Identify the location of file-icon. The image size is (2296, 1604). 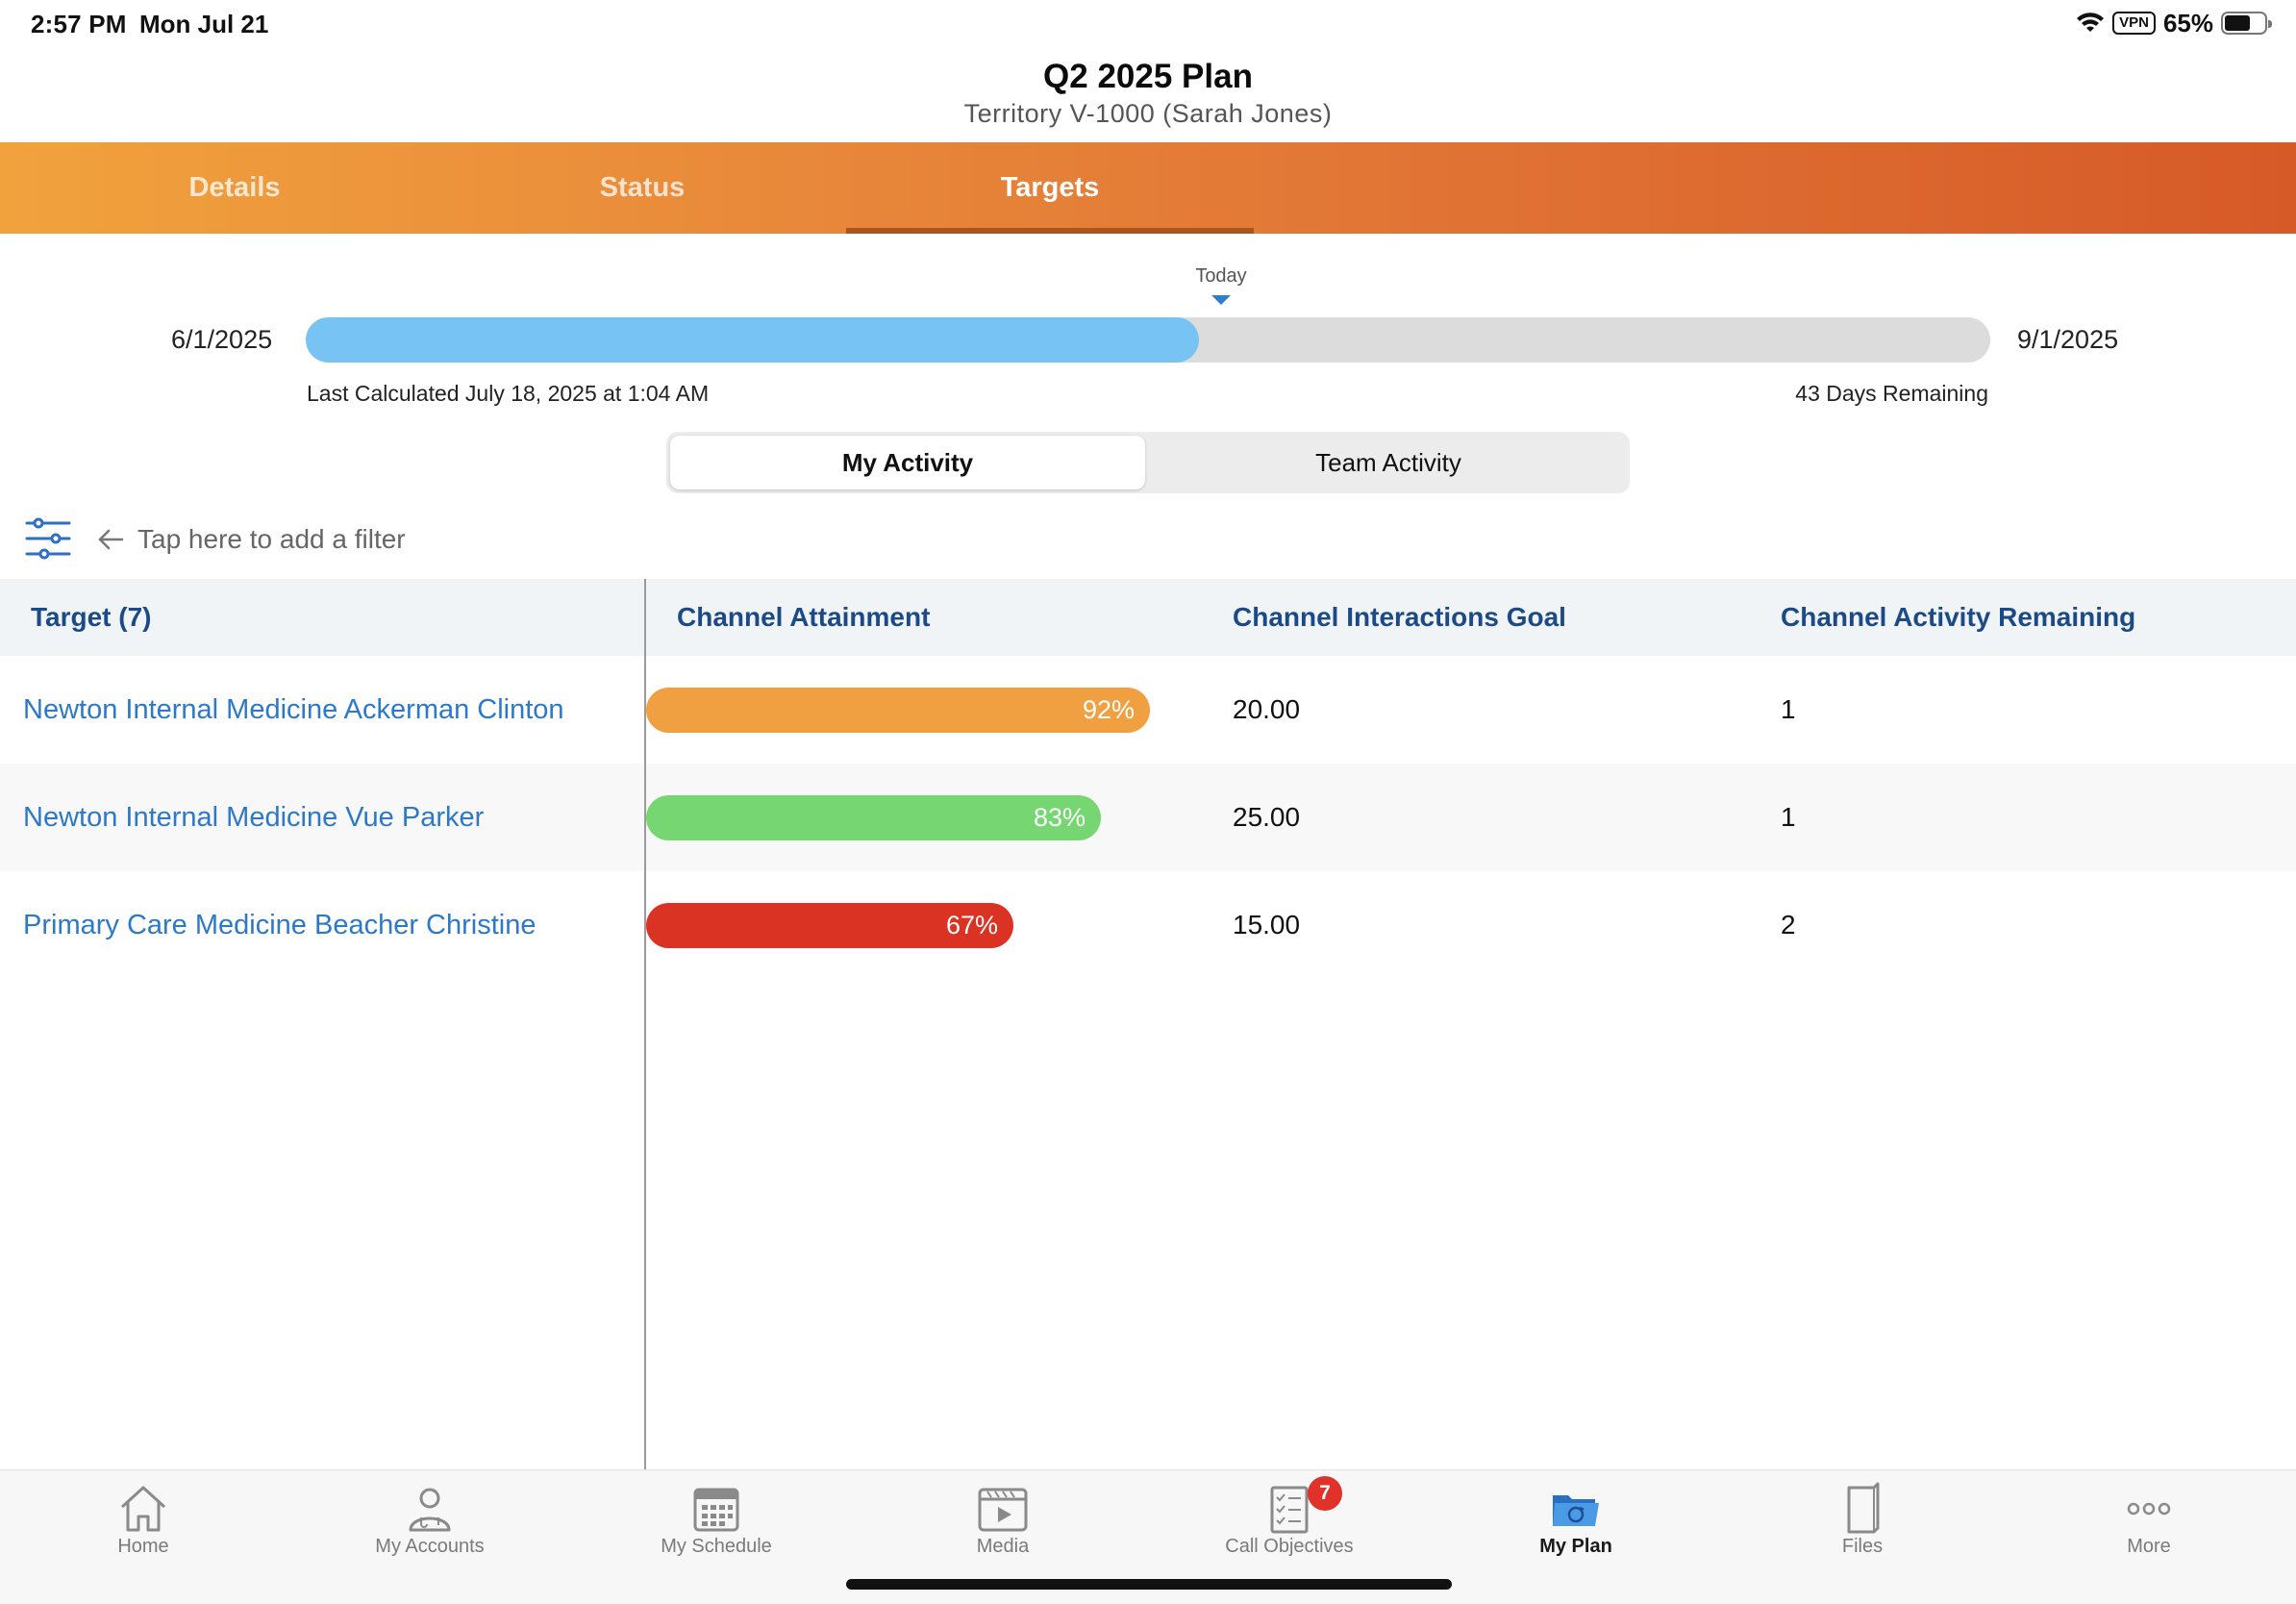
(1863, 1508).